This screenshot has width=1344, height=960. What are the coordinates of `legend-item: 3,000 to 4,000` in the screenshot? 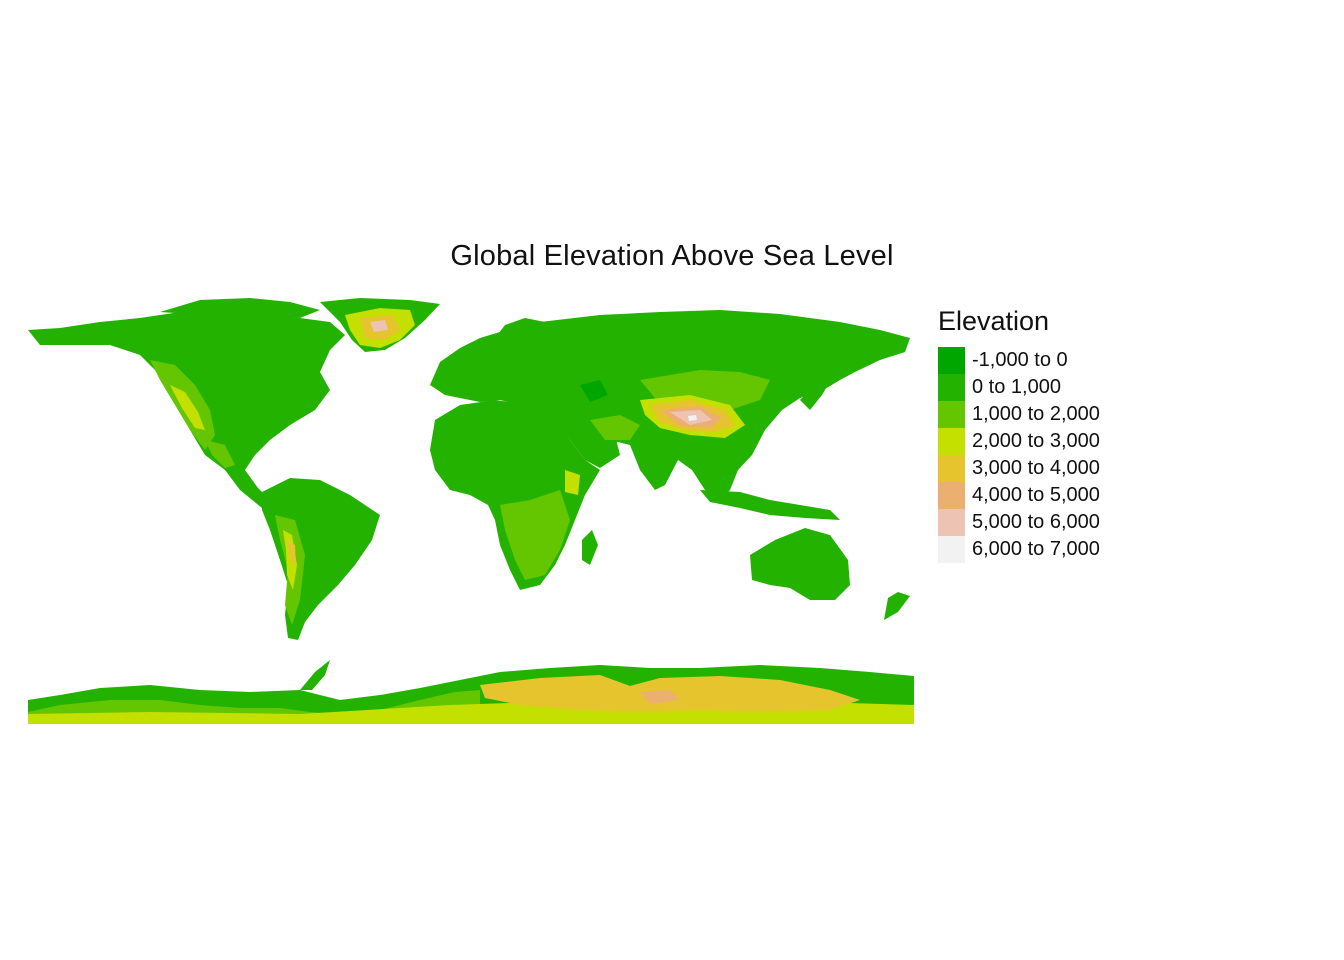 It's located at (1019, 468).